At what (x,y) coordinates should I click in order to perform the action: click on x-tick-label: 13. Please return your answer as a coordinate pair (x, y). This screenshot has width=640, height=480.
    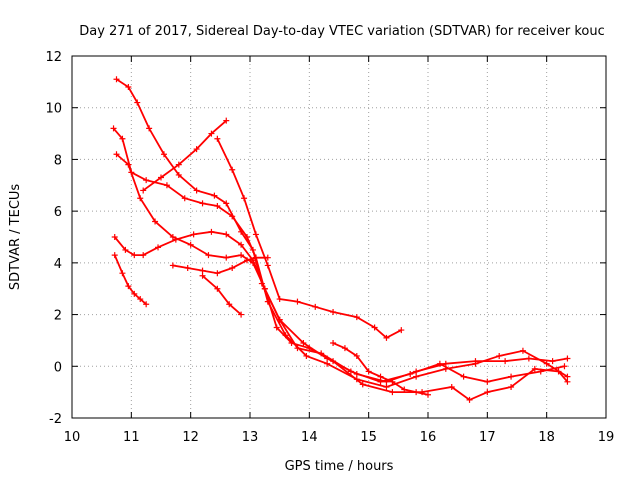
    Looking at the image, I should click on (250, 437).